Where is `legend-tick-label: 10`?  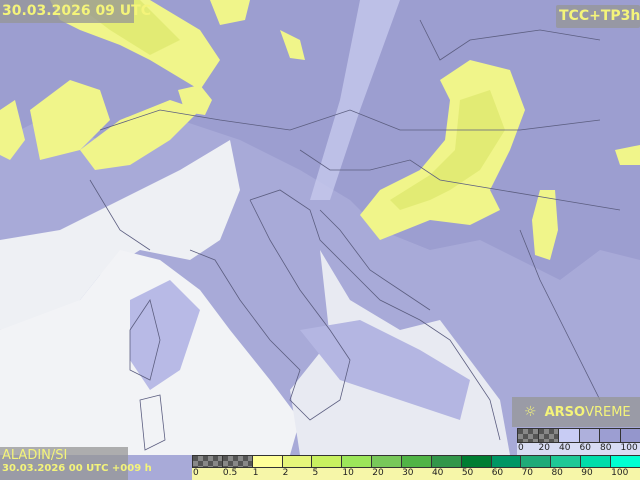 legend-tick-label: 10 is located at coordinates (348, 473).